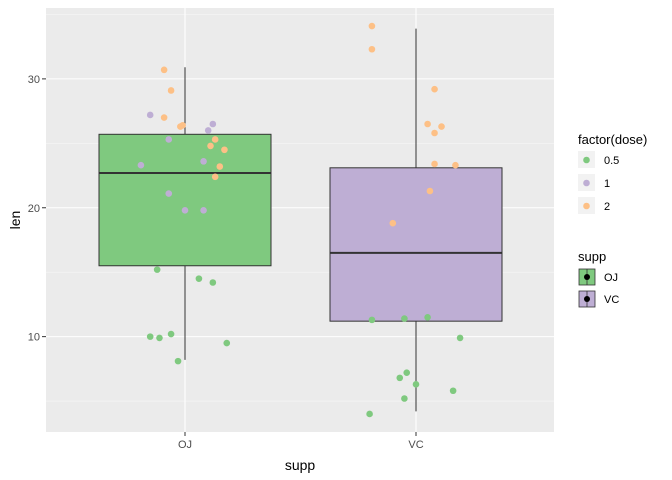  What do you see at coordinates (415, 445) in the screenshot?
I see `x-tick-label: VC` at bounding box center [415, 445].